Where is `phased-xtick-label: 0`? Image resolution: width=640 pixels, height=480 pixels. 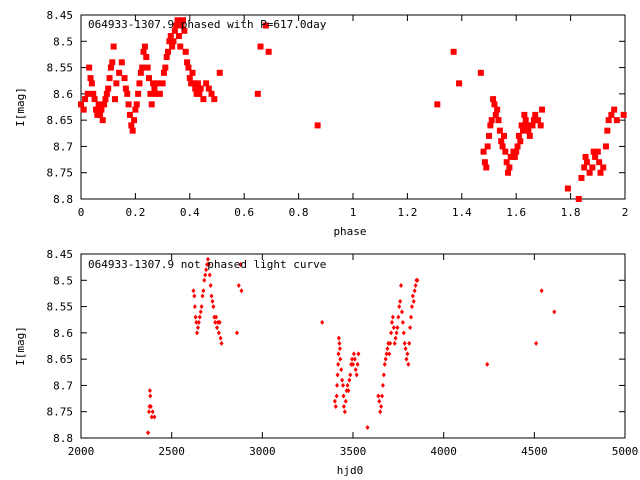 phased-xtick-label: 0 is located at coordinates (81, 212).